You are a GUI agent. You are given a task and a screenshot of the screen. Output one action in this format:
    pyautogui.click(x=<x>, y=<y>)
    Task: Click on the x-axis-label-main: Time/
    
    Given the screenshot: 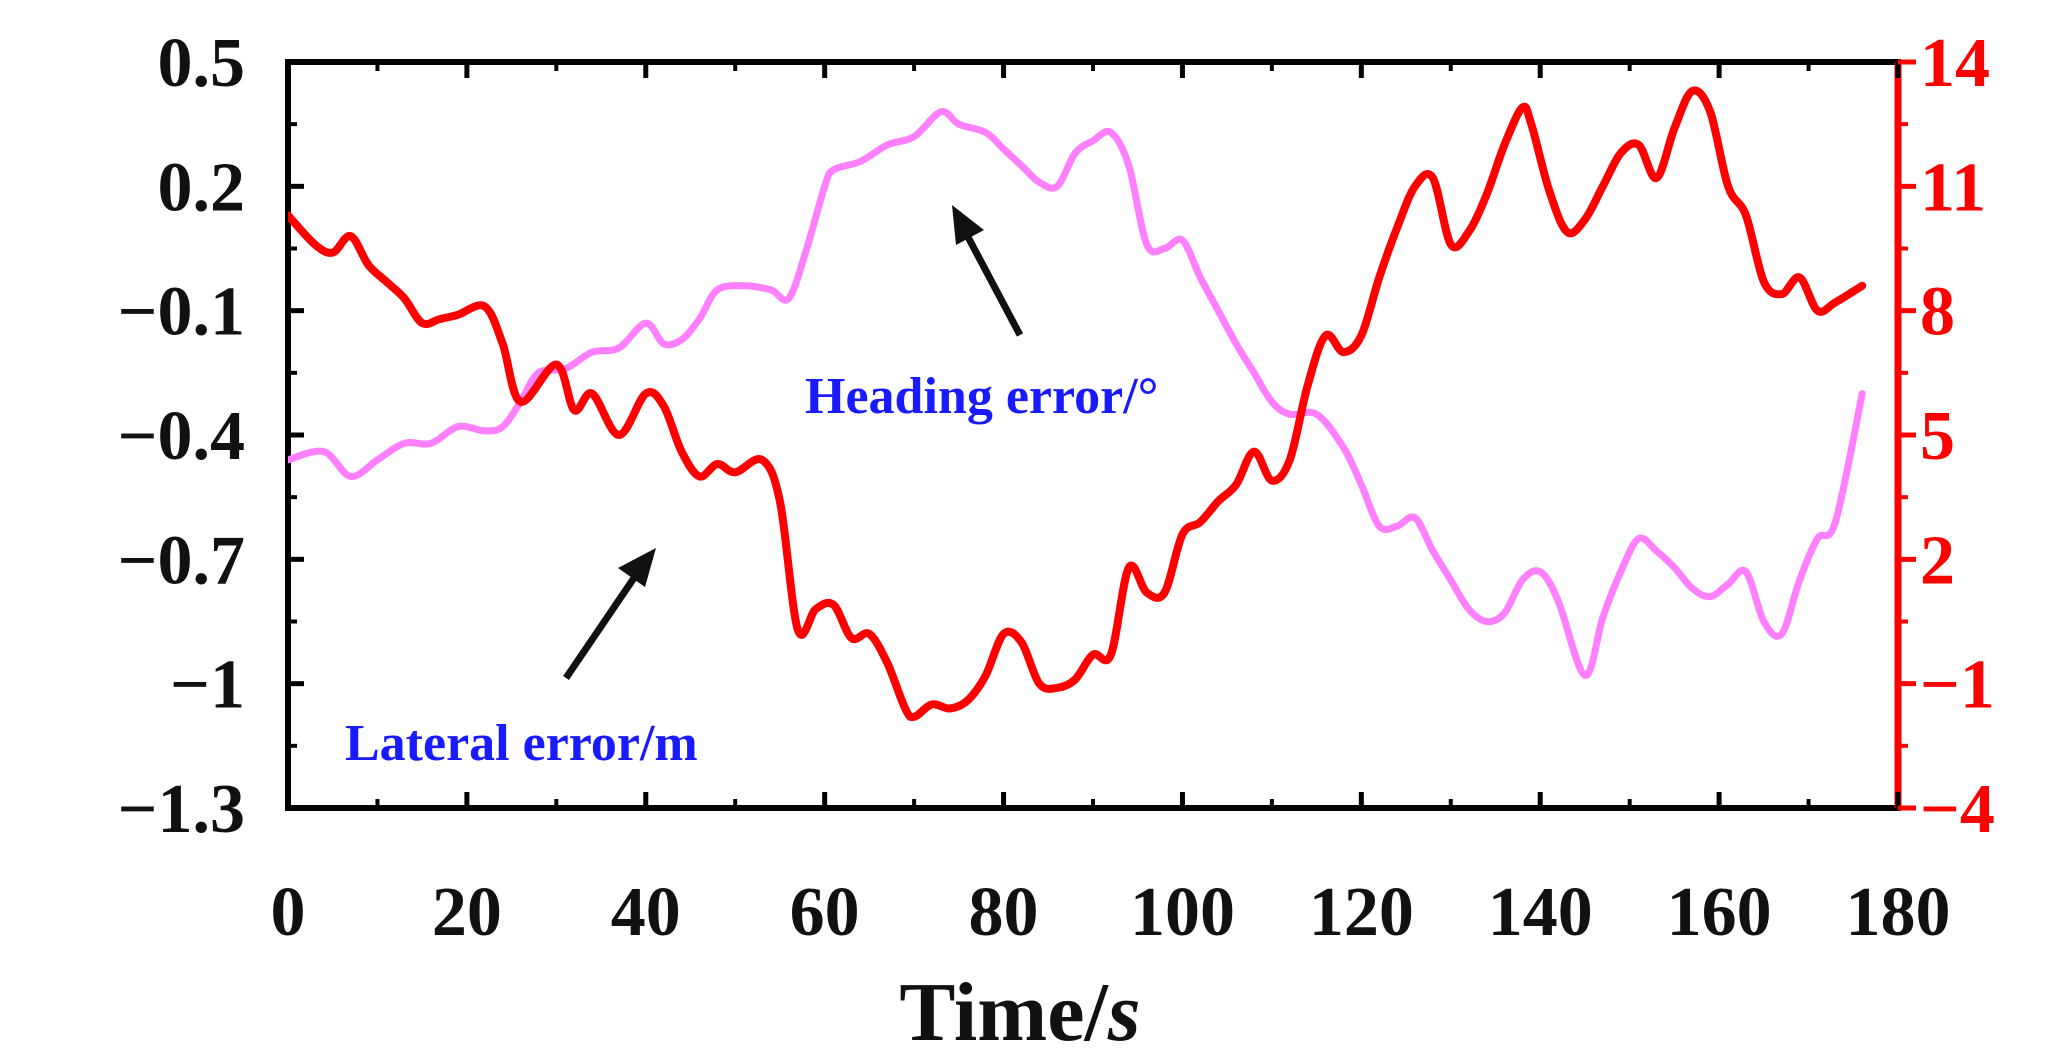 What is the action you would take?
    pyautogui.click(x=1004, y=1012)
    